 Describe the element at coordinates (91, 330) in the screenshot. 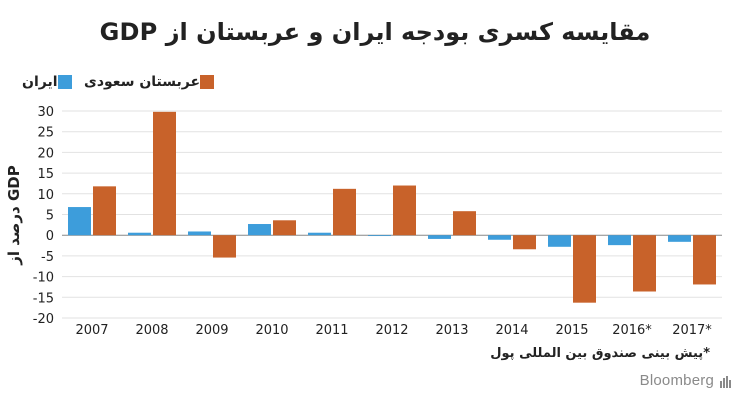

I see `x-tick-label: 2007` at that location.